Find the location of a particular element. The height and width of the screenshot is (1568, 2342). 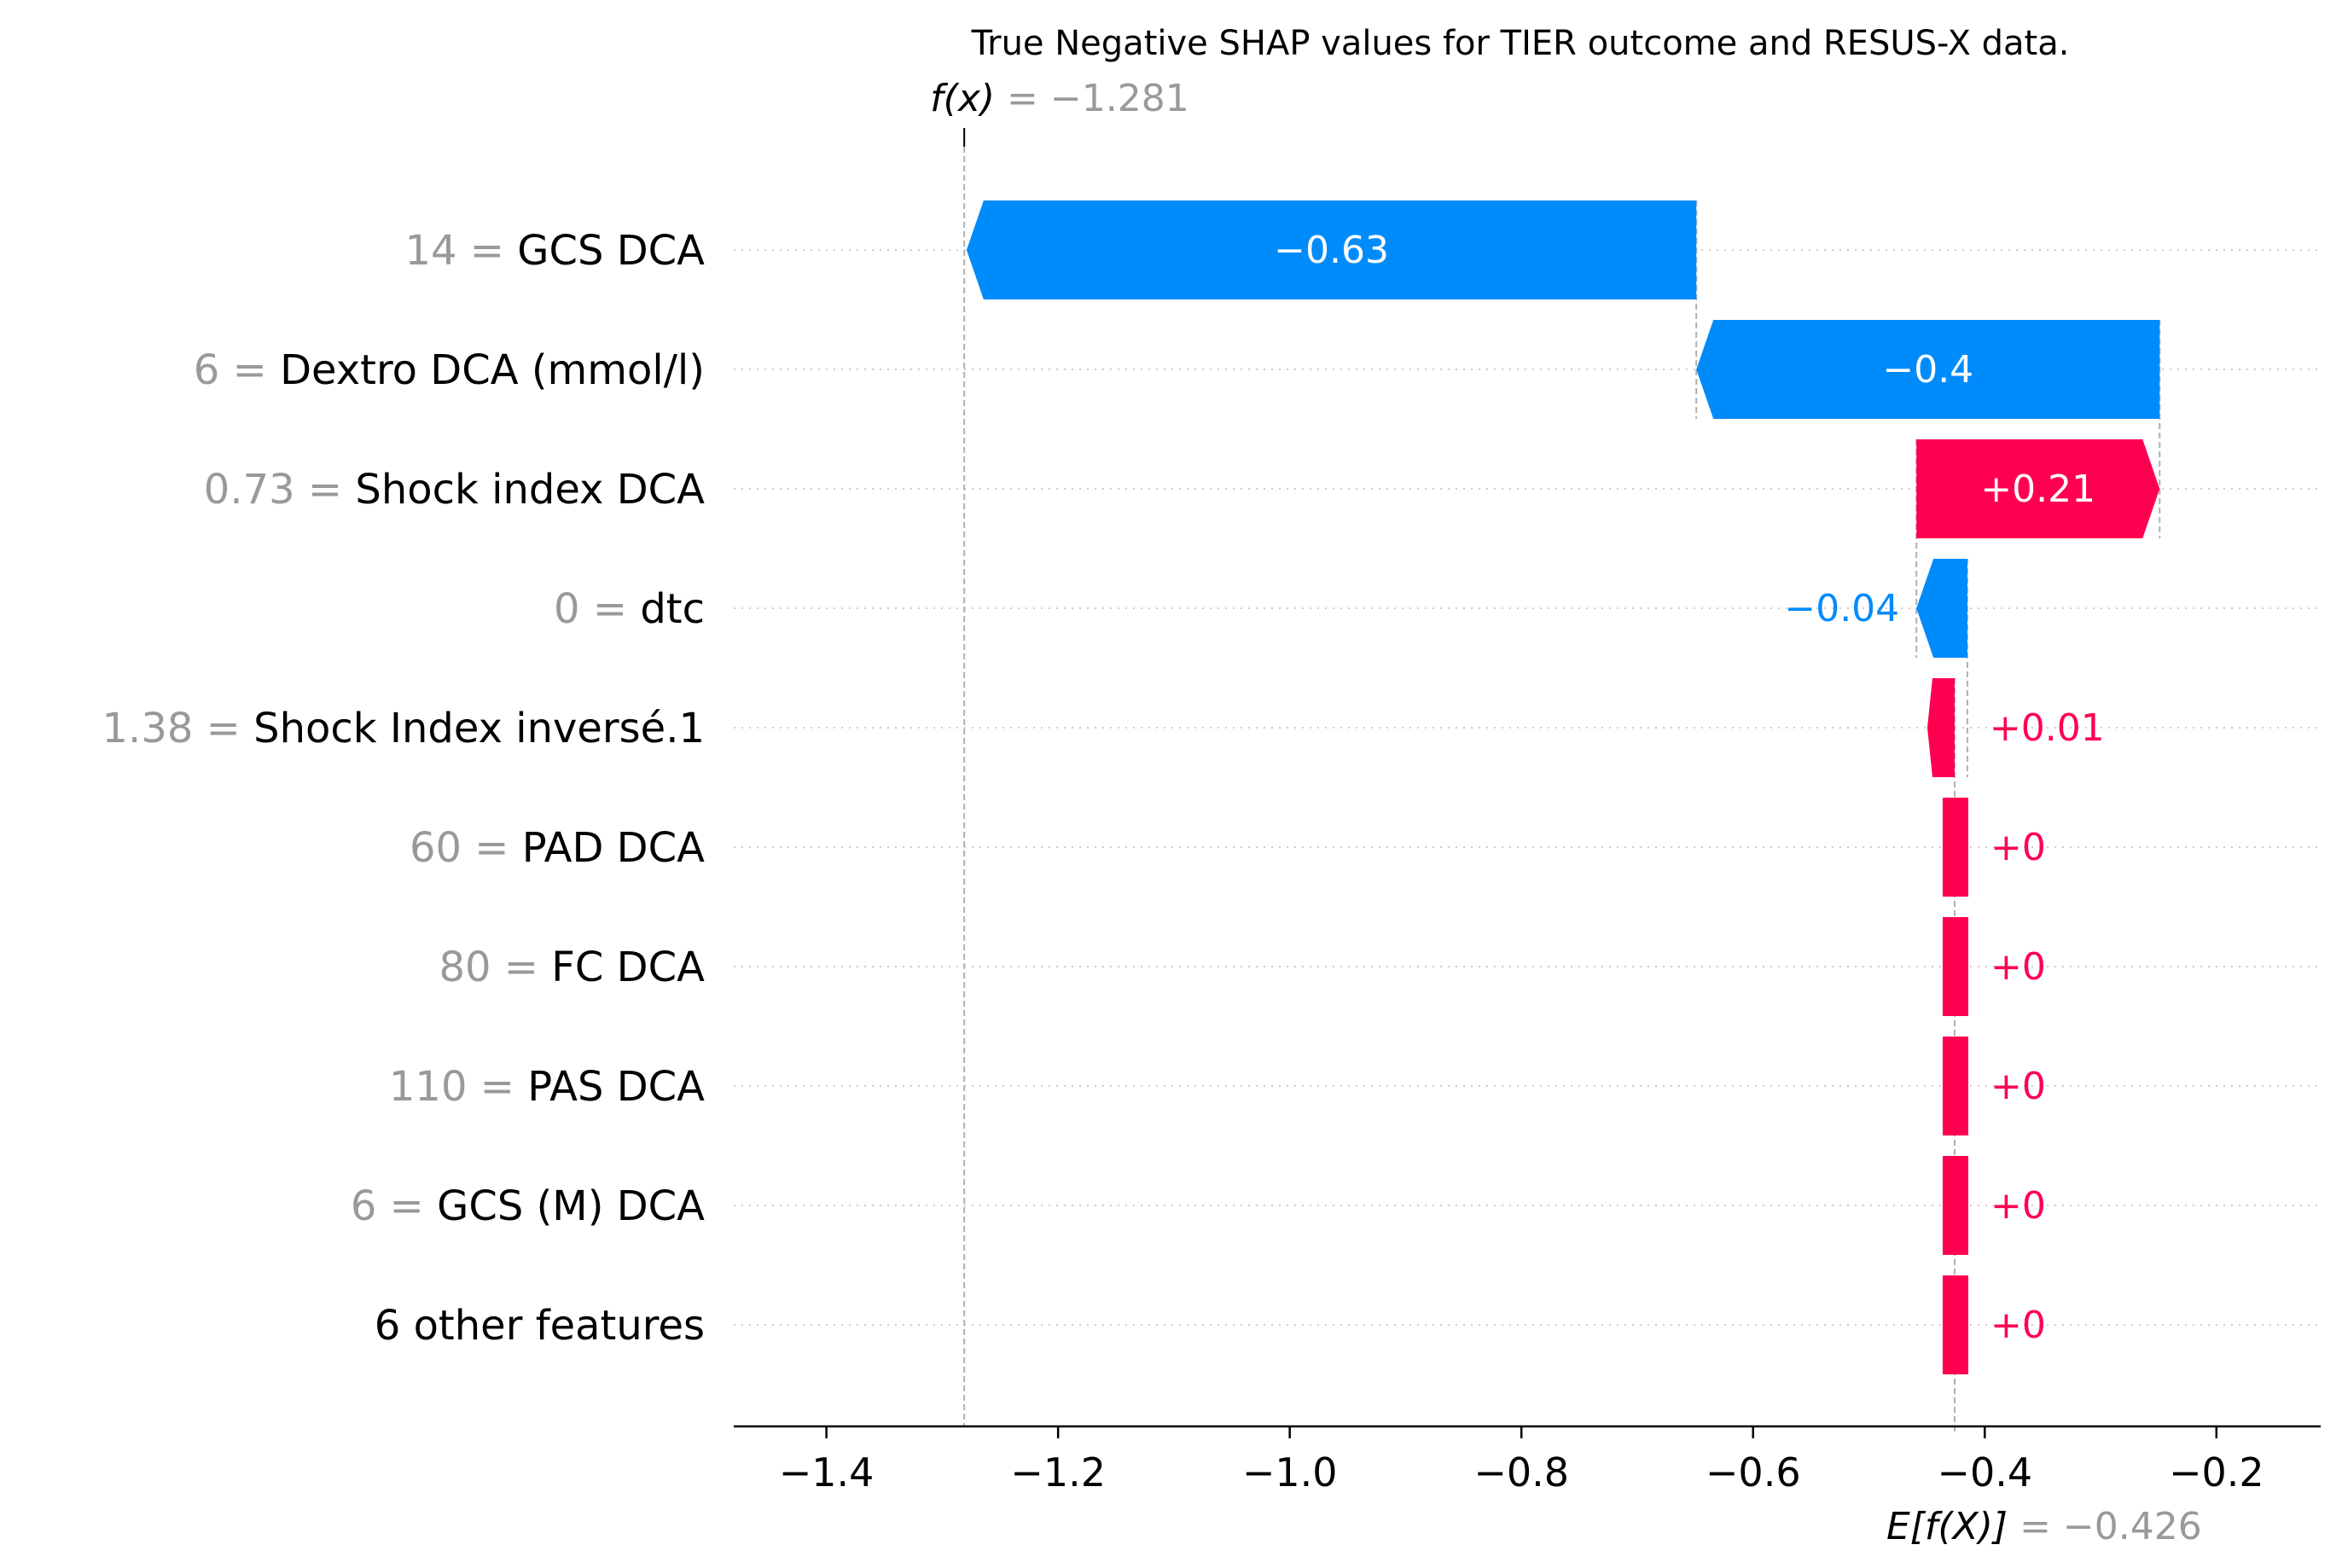

bar-value-label: +0.01 is located at coordinates (2047, 728).